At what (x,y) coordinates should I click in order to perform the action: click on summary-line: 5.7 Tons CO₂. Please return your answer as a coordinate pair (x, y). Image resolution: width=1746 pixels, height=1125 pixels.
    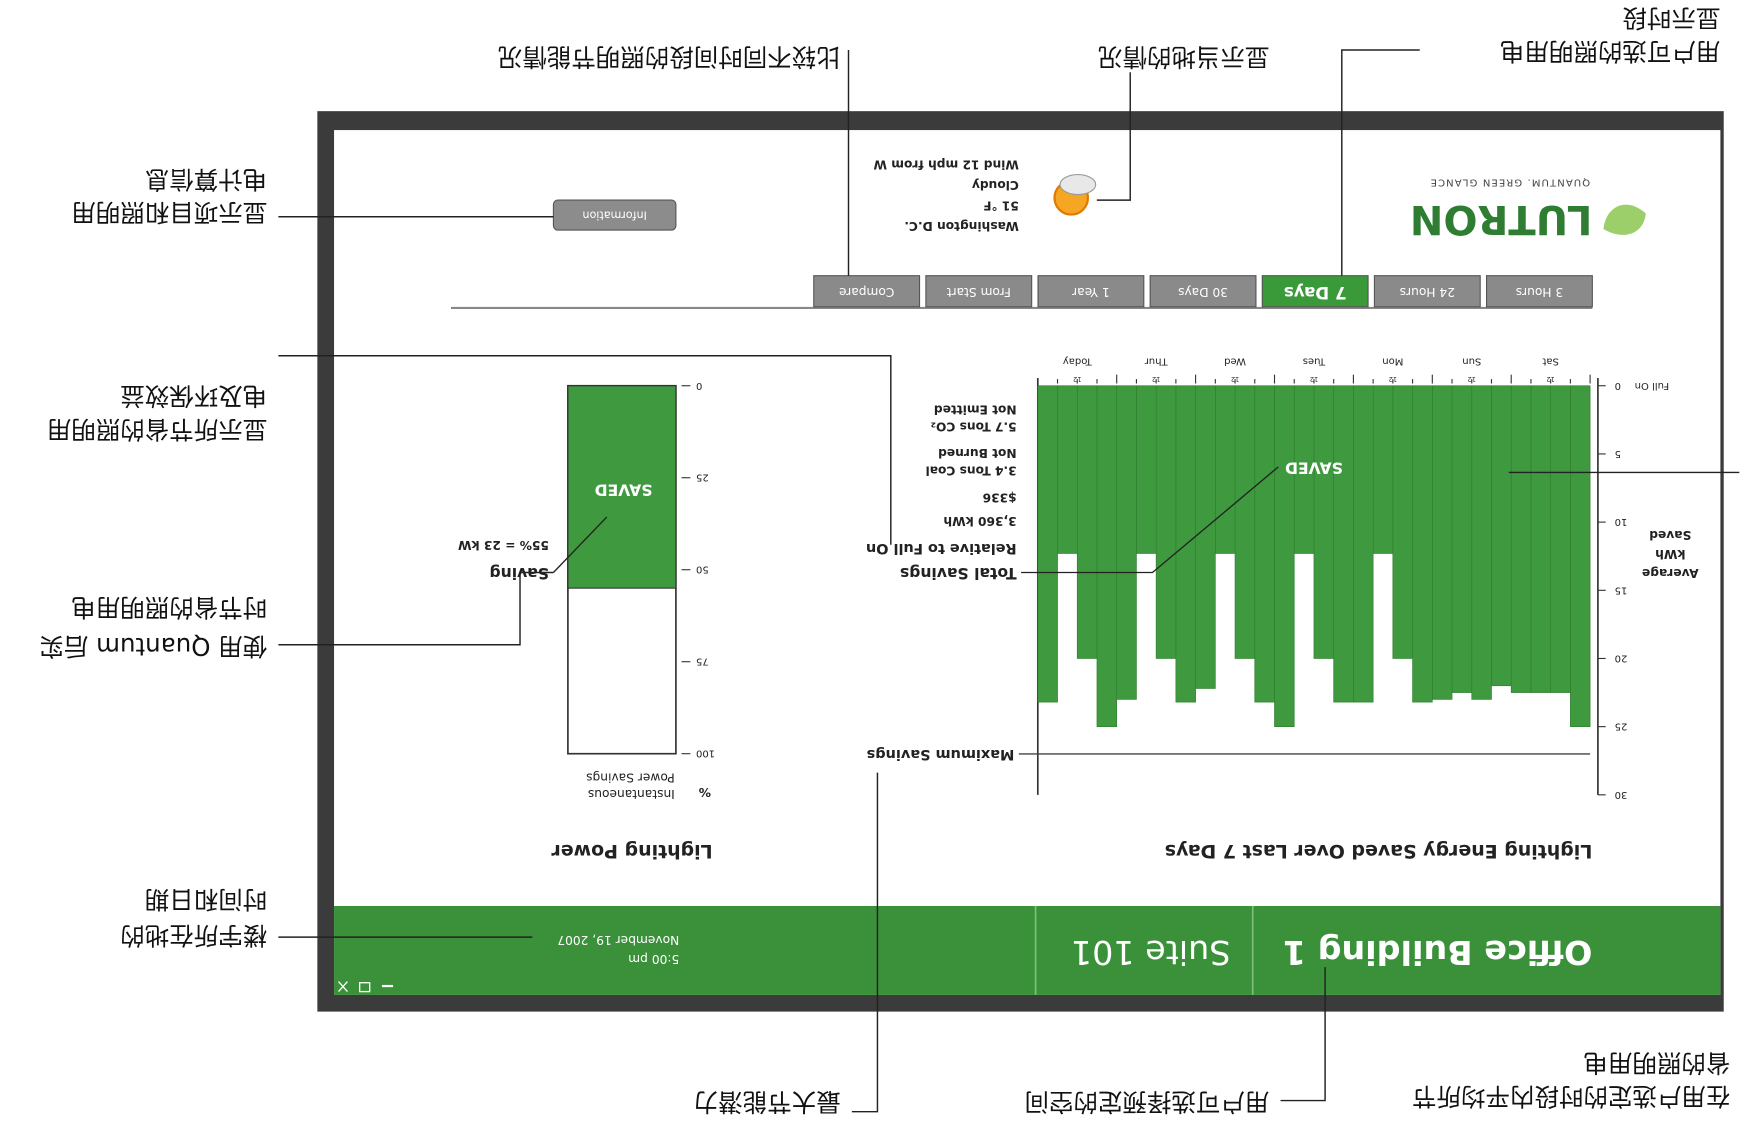
    Looking at the image, I should click on (974, 426).